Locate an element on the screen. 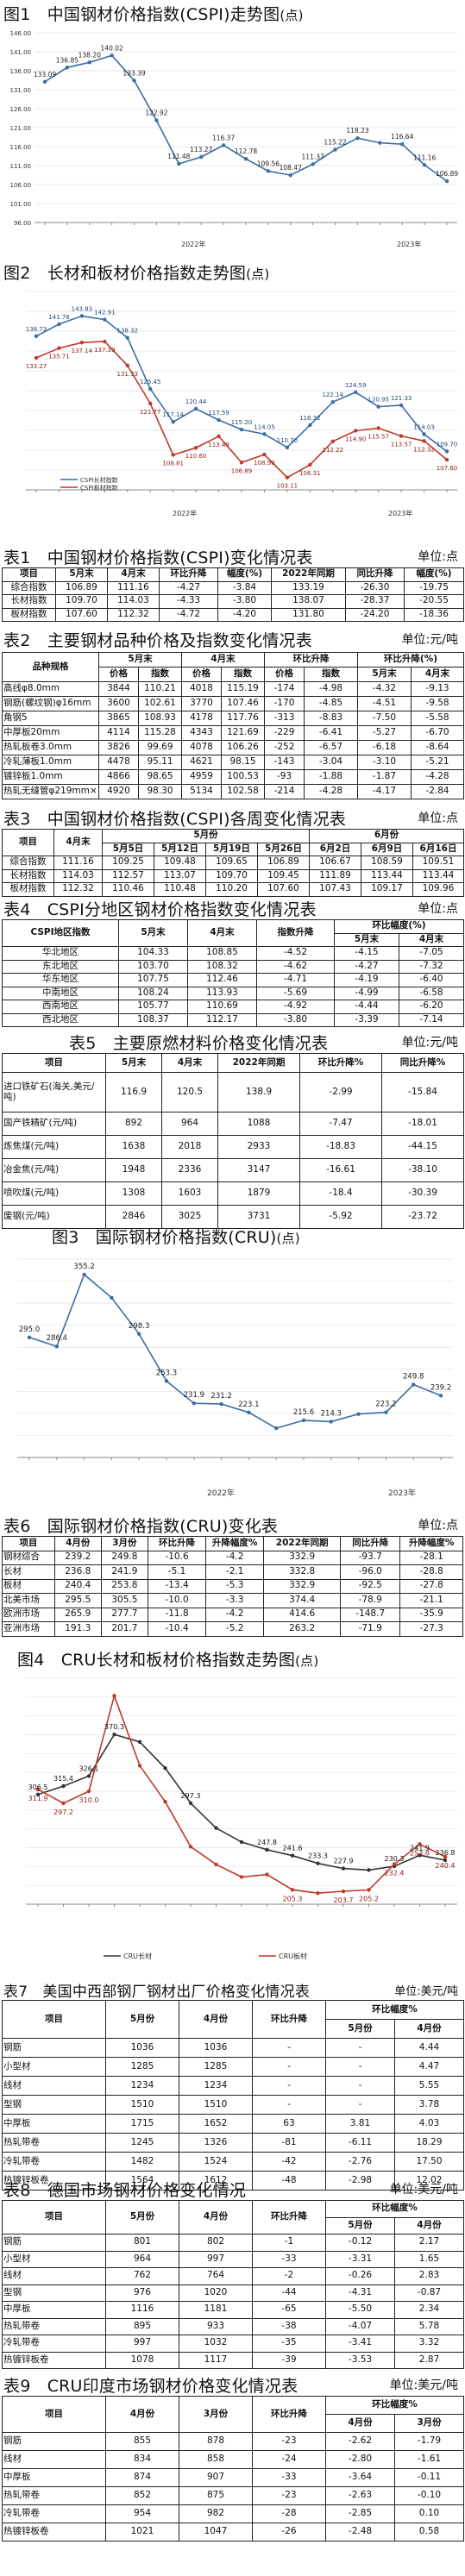  table-cell: 1715 is located at coordinates (142, 2124).